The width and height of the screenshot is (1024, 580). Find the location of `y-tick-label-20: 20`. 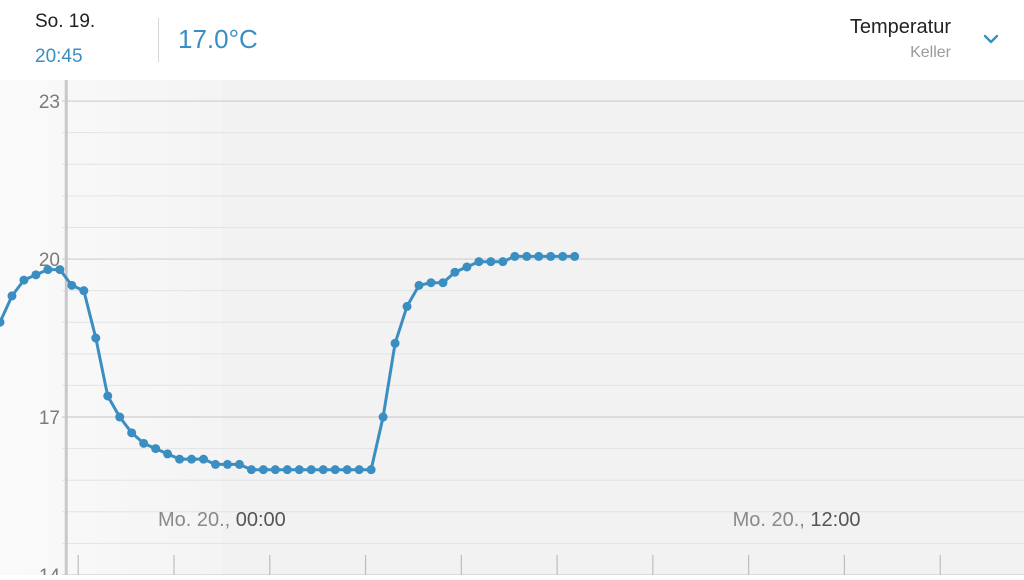

y-tick-label-20: 20 is located at coordinates (49, 260).